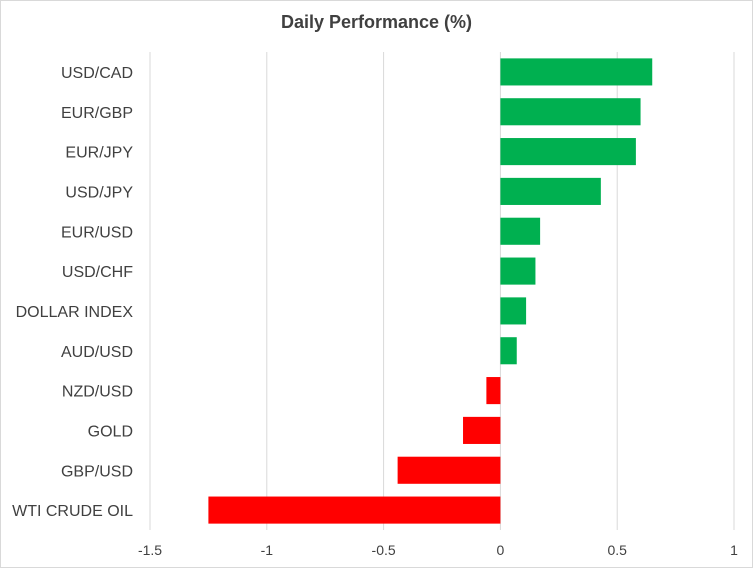 The width and height of the screenshot is (753, 568). What do you see at coordinates (150, 550) in the screenshot?
I see `x-tick-label: -1.5` at bounding box center [150, 550].